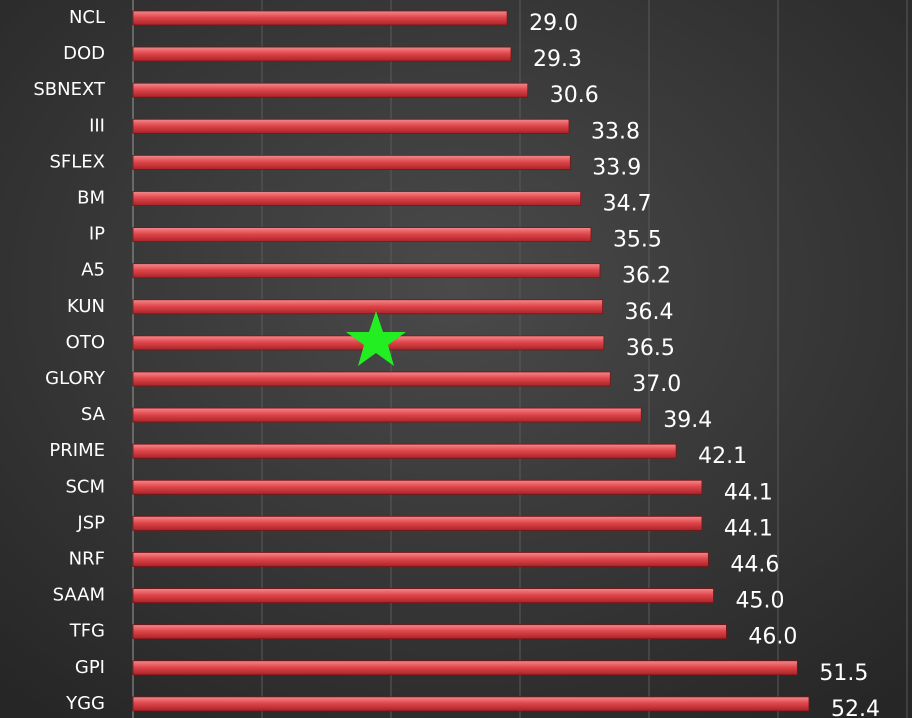 The width and height of the screenshot is (912, 718). What do you see at coordinates (855, 707) in the screenshot?
I see `data-label: 52.4` at bounding box center [855, 707].